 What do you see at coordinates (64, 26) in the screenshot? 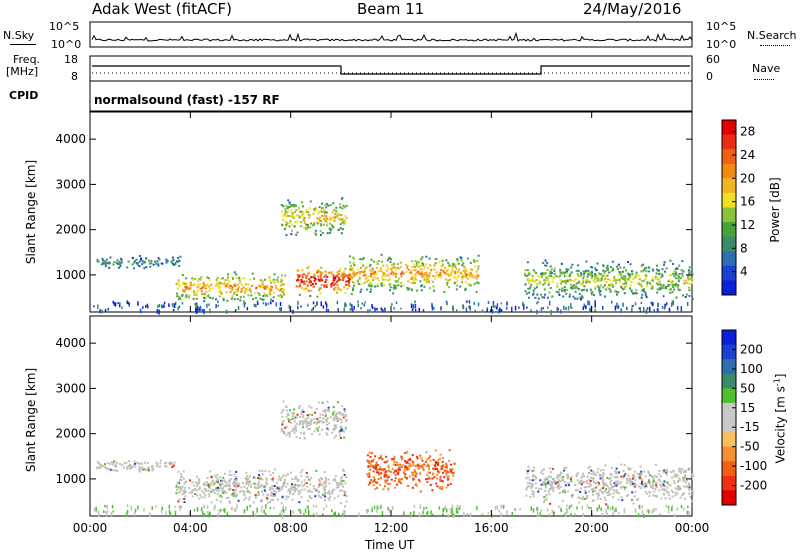
I see `nsky-tick-top: 10^5` at bounding box center [64, 26].